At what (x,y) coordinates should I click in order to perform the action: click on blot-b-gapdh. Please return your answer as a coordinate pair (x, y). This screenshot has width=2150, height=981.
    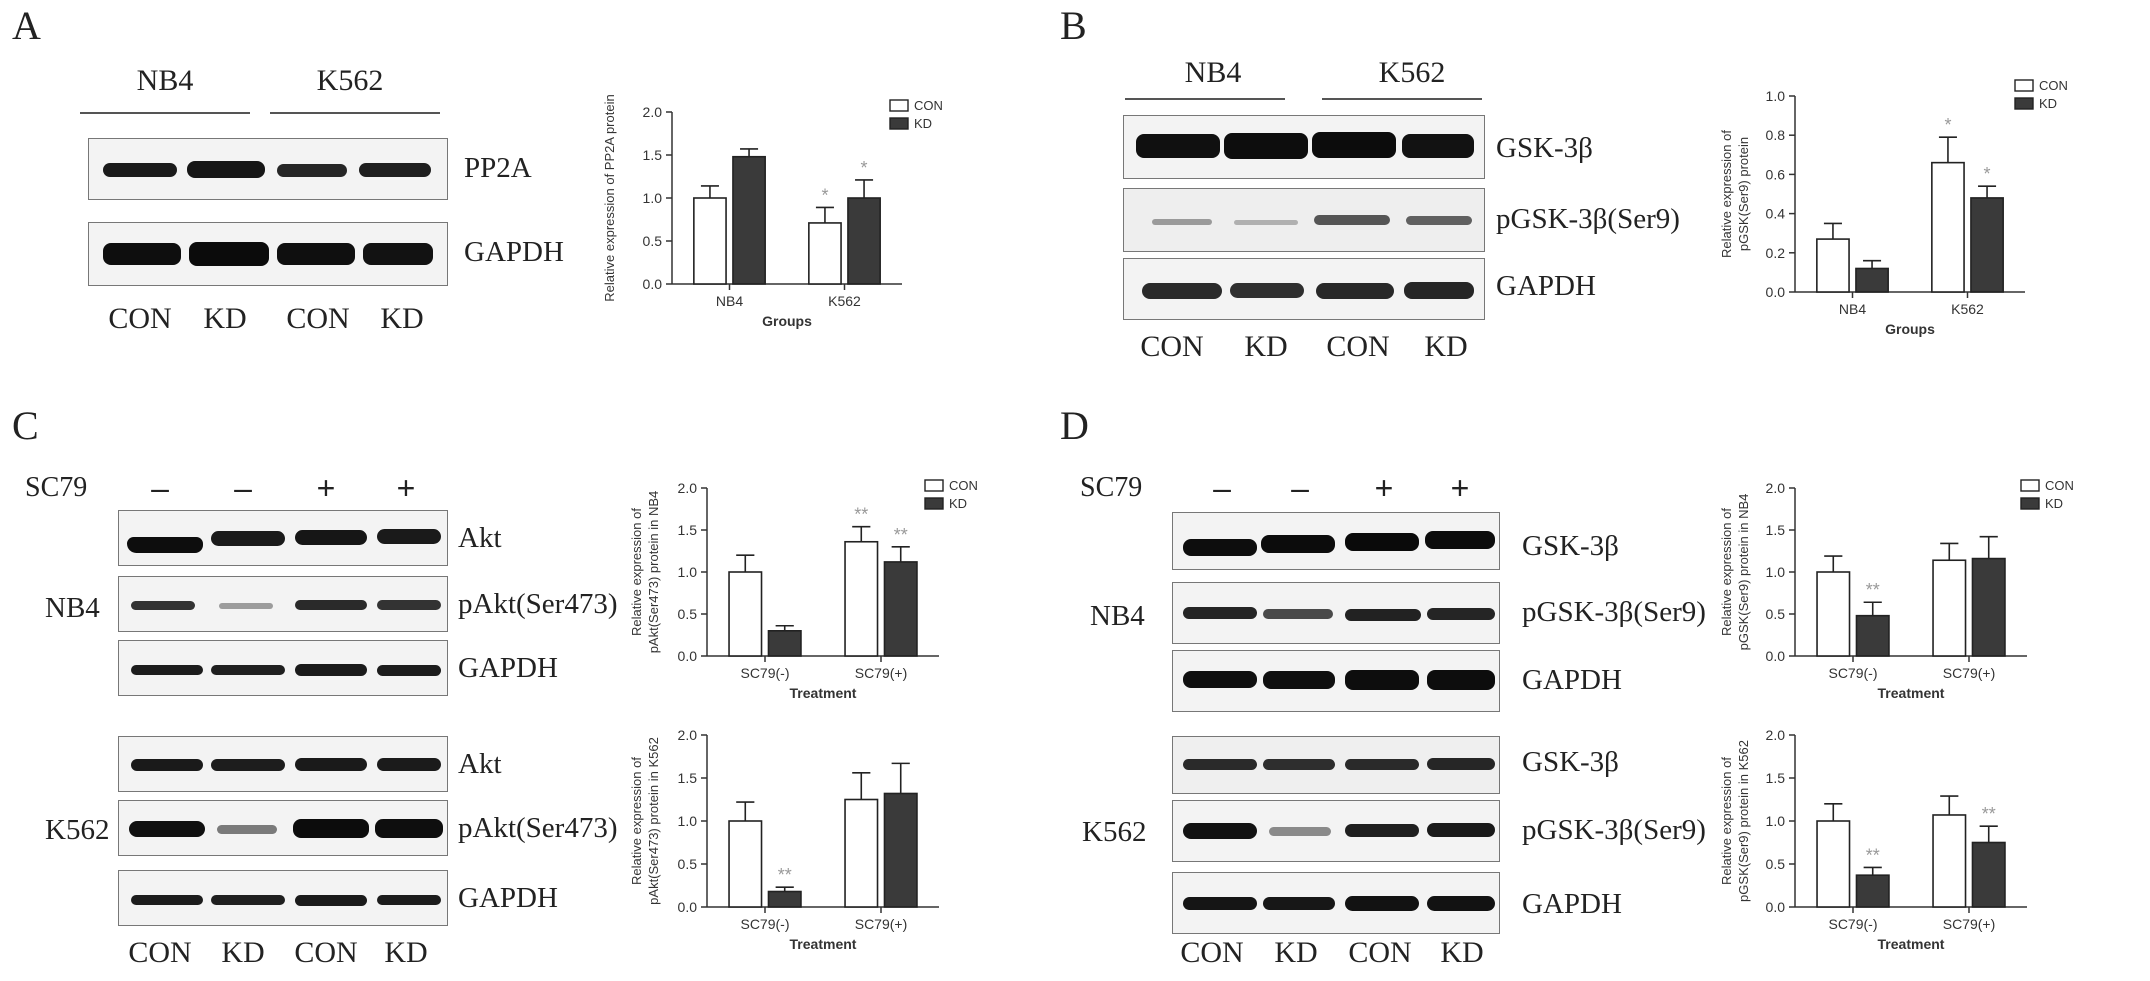
    Looking at the image, I should click on (1304, 289).